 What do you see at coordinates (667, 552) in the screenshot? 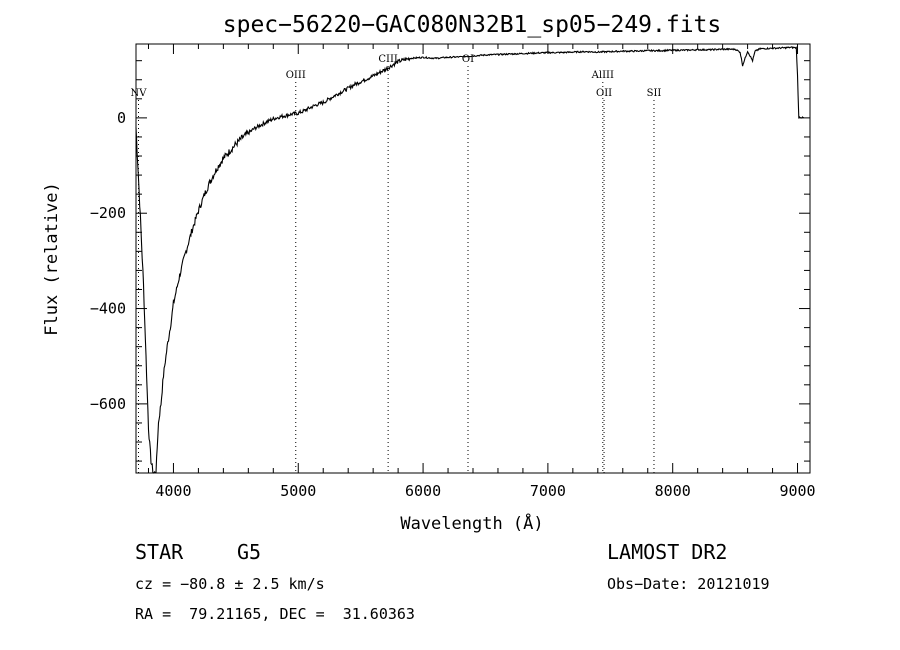
I see `survey-name: LAMOST DR2` at bounding box center [667, 552].